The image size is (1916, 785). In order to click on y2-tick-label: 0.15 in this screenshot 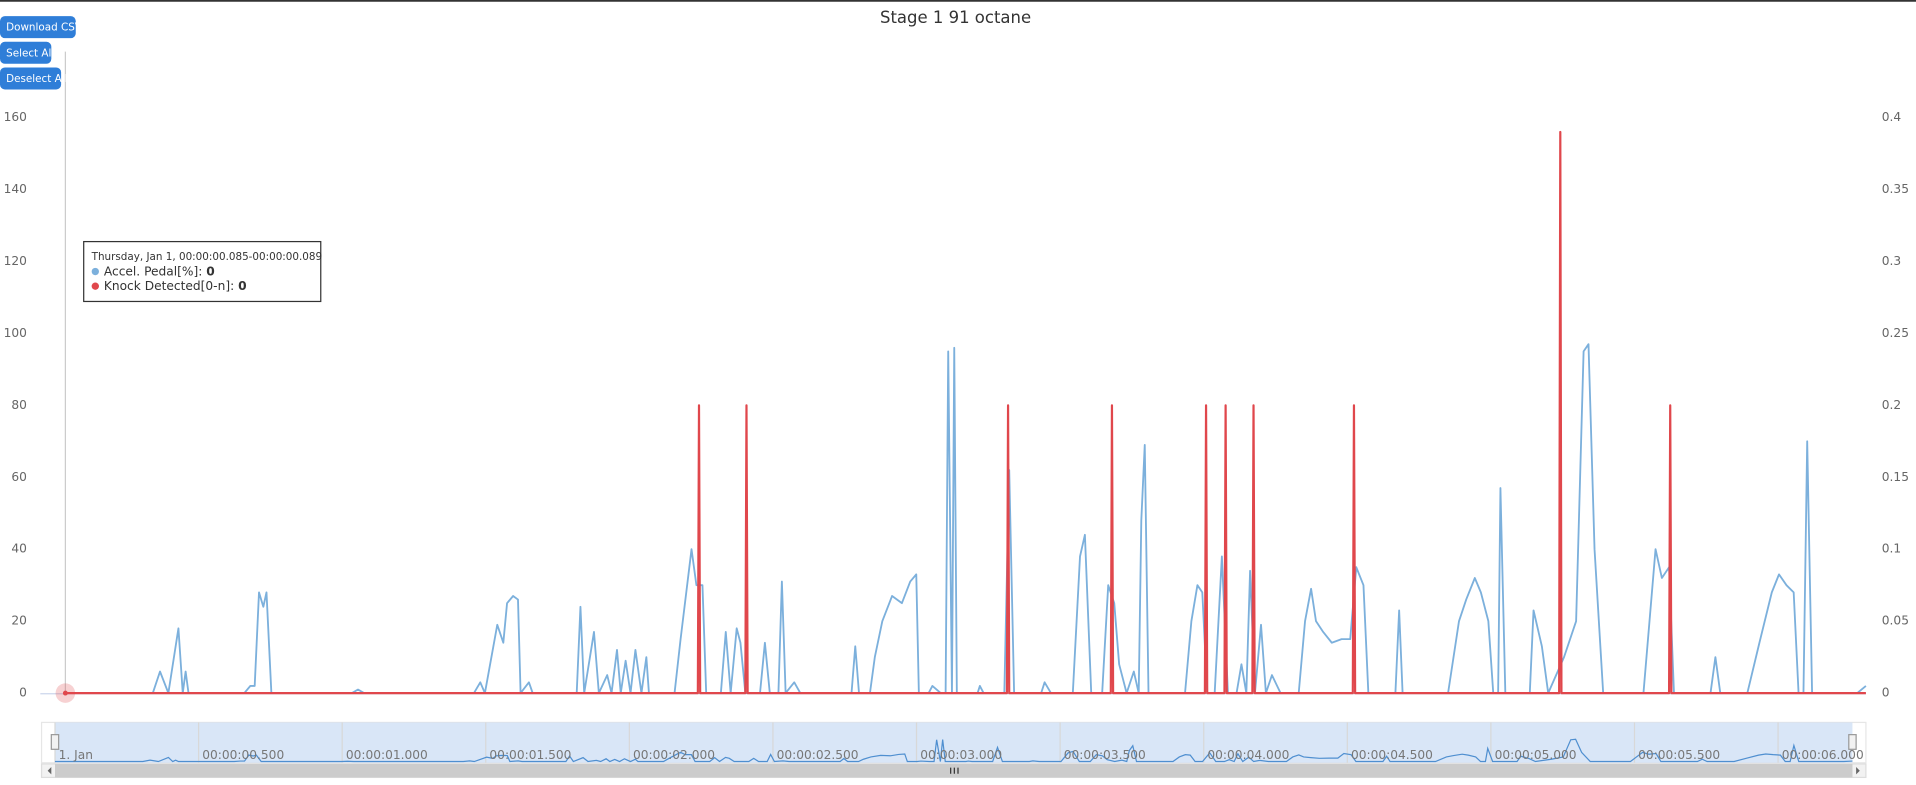, I will do `click(1895, 477)`.